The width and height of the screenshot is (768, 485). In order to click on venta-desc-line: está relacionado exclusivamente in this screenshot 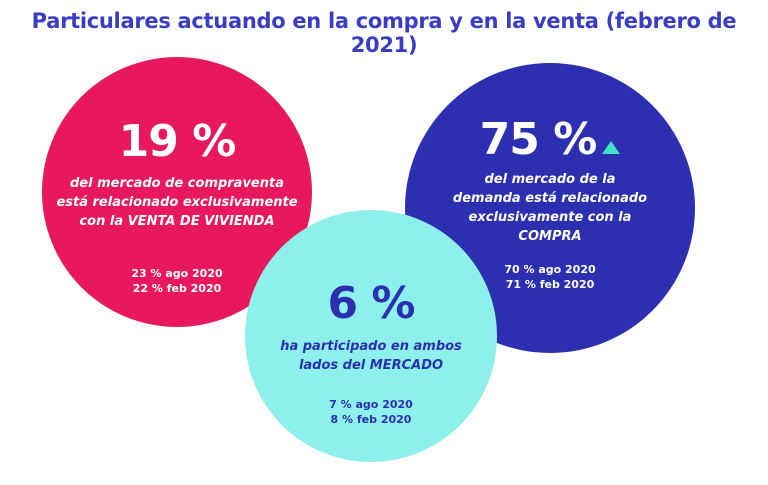, I will do `click(177, 202)`.